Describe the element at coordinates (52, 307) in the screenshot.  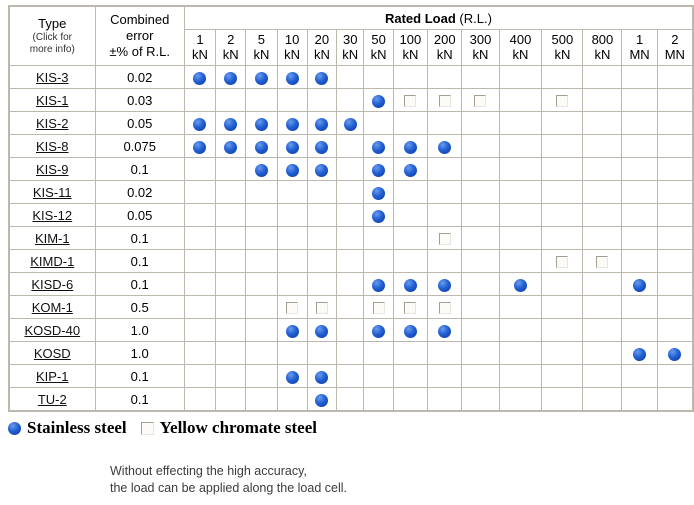
I see `type-link: KOM-1` at that location.